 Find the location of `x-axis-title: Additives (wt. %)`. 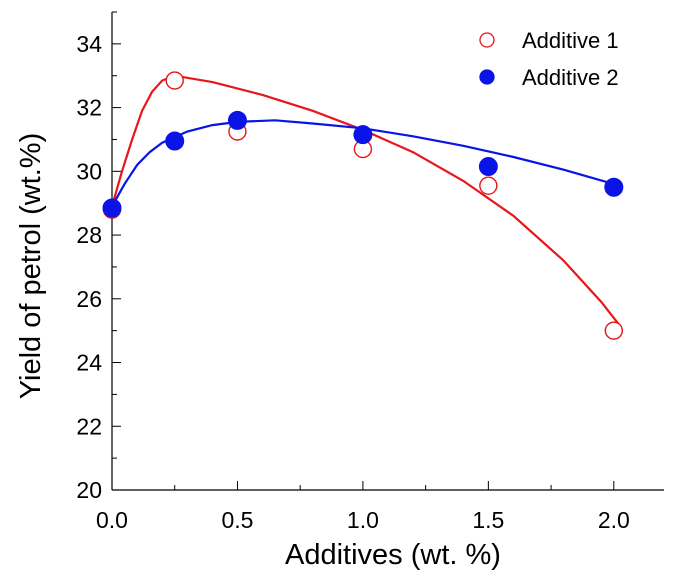

x-axis-title: Additives (wt. %) is located at coordinates (393, 555).